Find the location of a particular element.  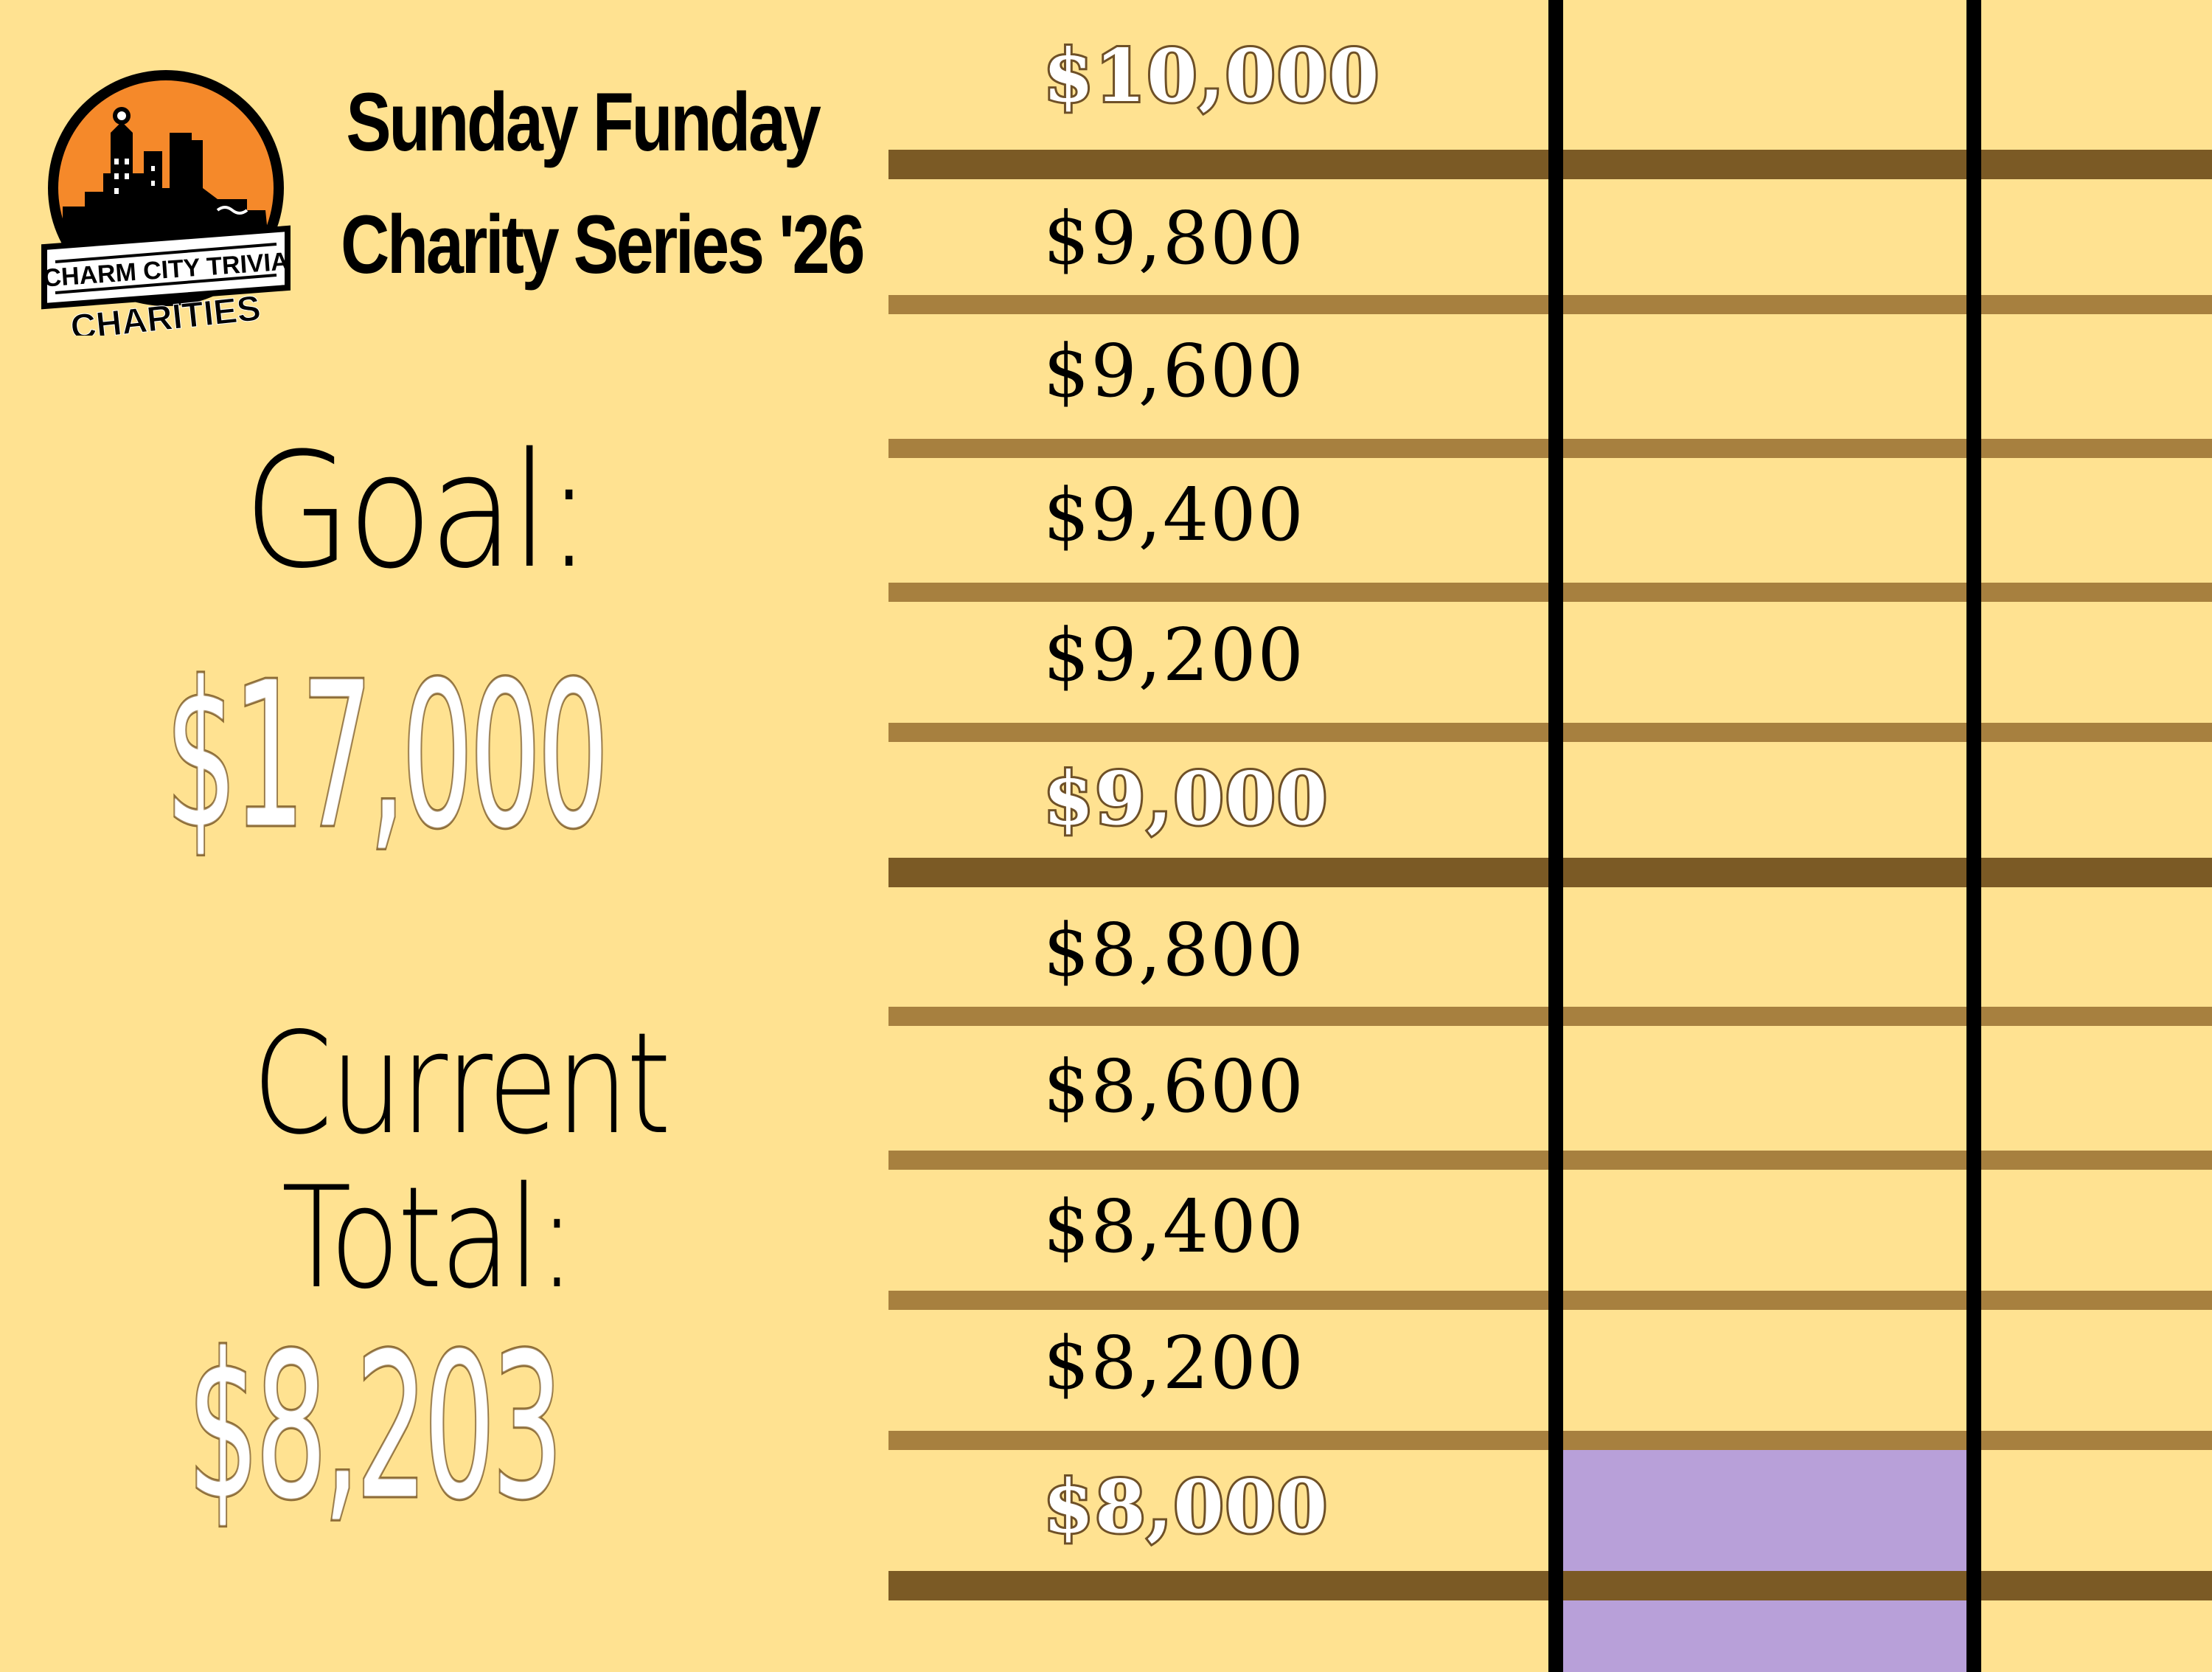

tick-label: $9,400 is located at coordinates (1174, 515).